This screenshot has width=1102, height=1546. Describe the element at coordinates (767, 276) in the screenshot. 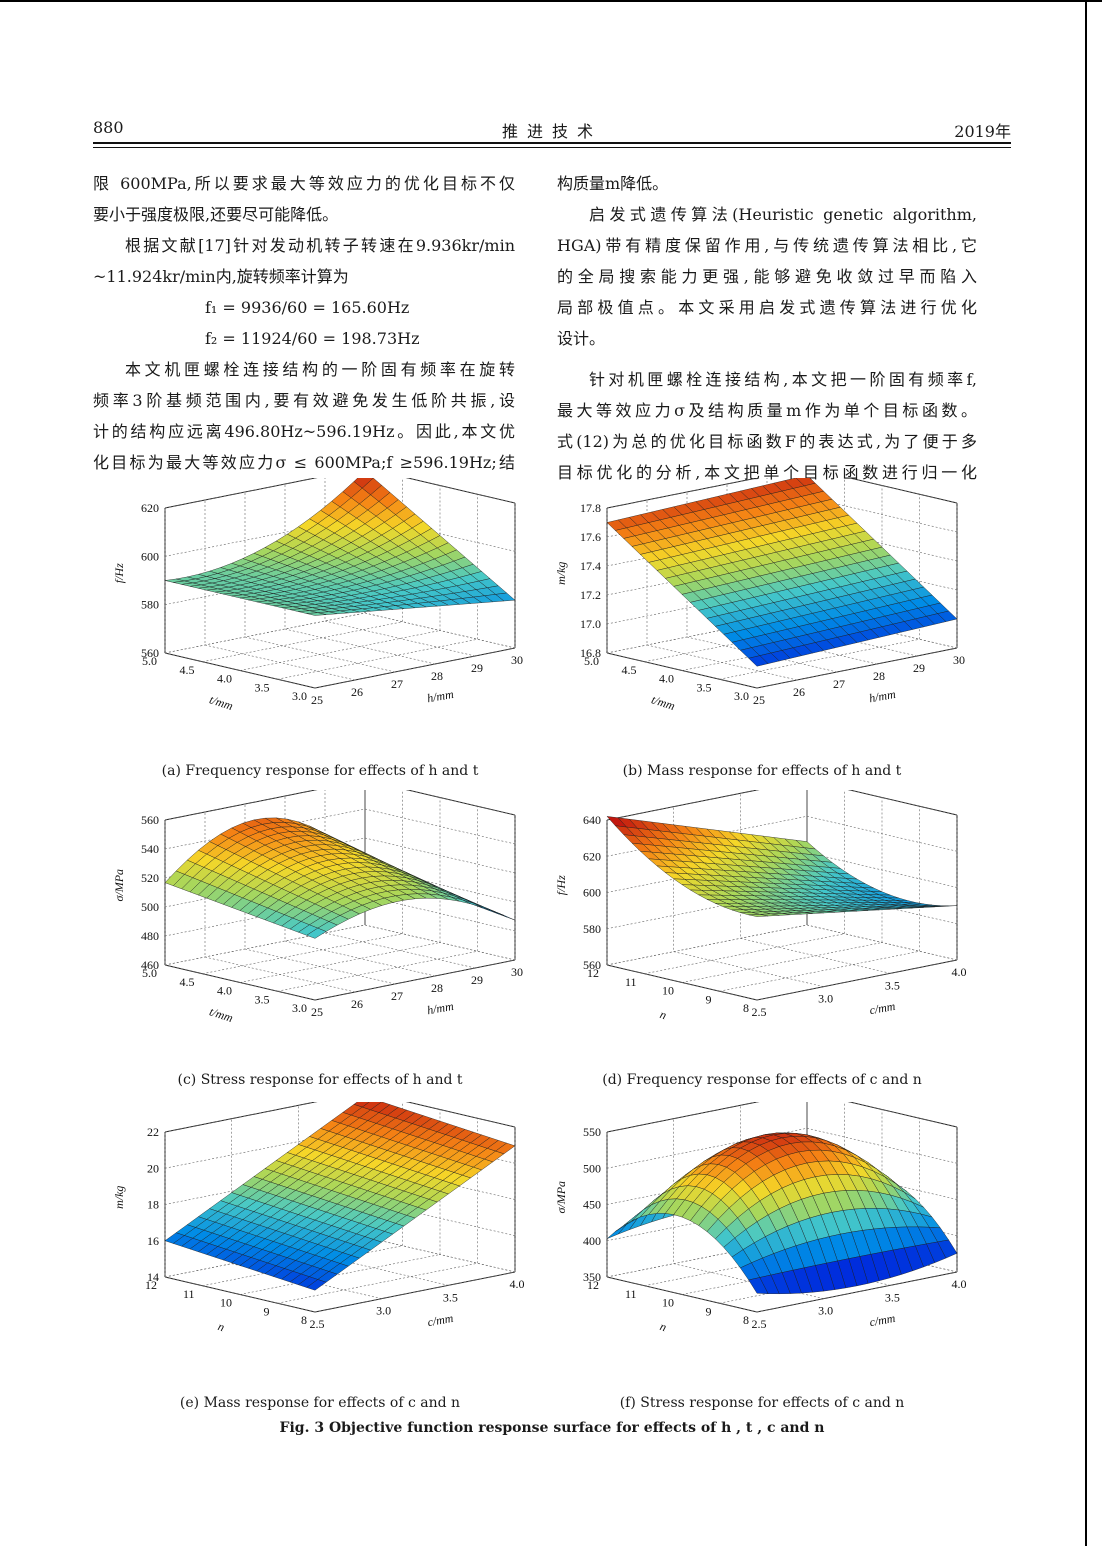

I see `text-line: 的全局搜索能力更强,能够避免收敛过早而陷入` at that location.